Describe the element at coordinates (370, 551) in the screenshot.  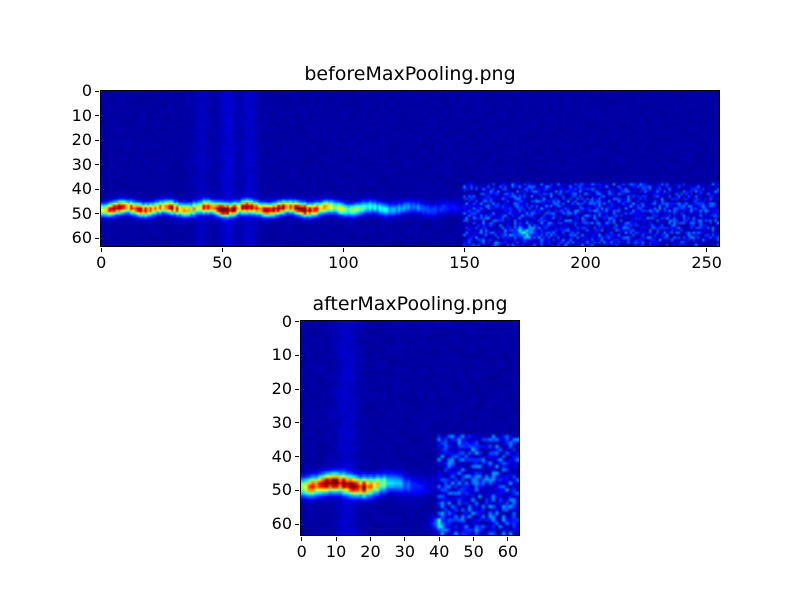
I see `x-tick-label: 20` at that location.